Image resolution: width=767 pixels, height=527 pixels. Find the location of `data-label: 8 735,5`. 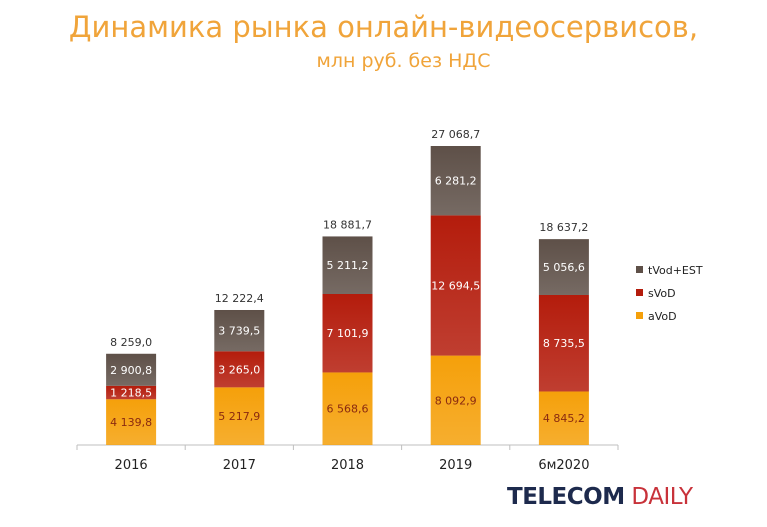

data-label: 8 735,5 is located at coordinates (564, 343).